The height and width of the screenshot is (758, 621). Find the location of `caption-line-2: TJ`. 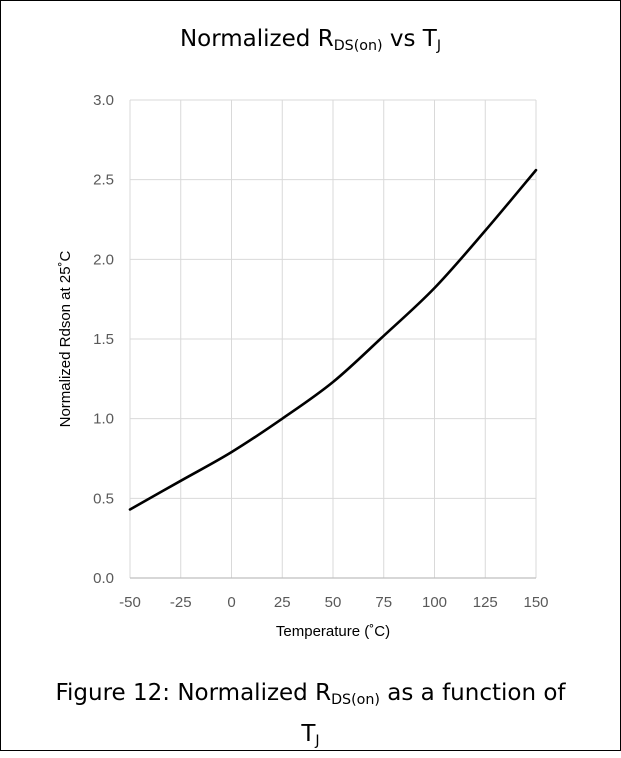

caption-line-2: TJ is located at coordinates (310, 737).